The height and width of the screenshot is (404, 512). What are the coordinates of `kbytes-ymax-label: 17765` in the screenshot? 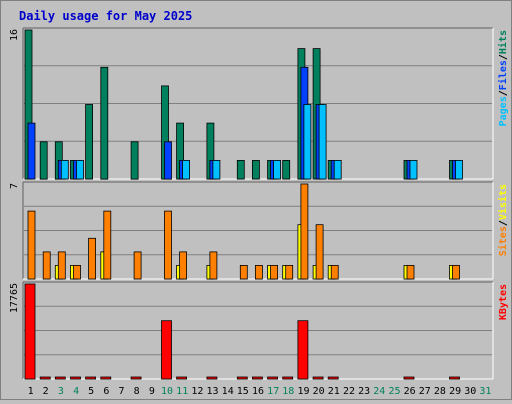 It's located at (14, 298).